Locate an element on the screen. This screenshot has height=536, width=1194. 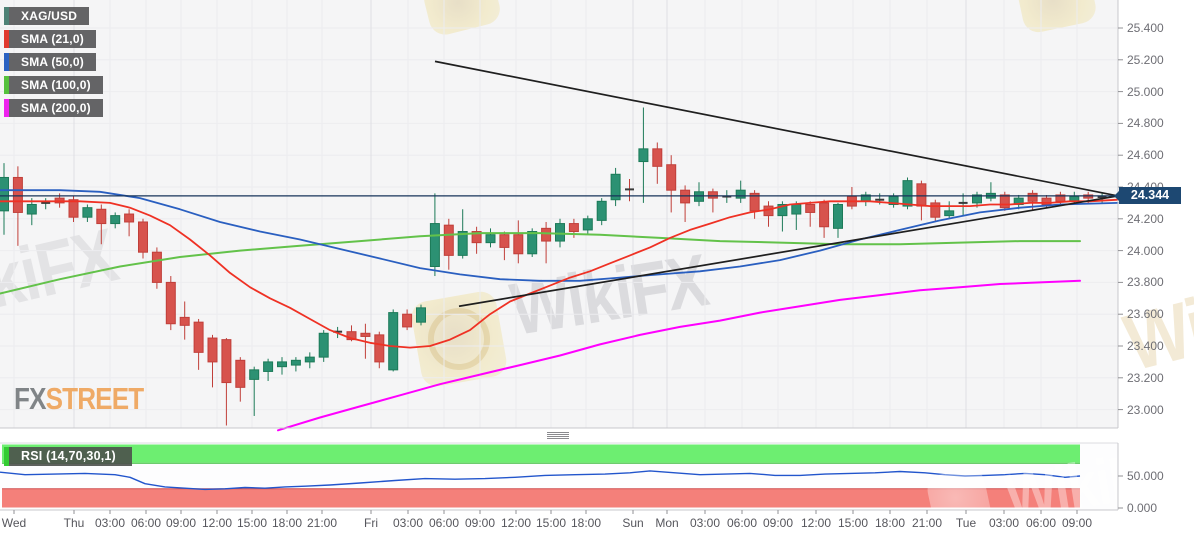
legend-item-sma21: SMA (21,0) is located at coordinates (50, 39).